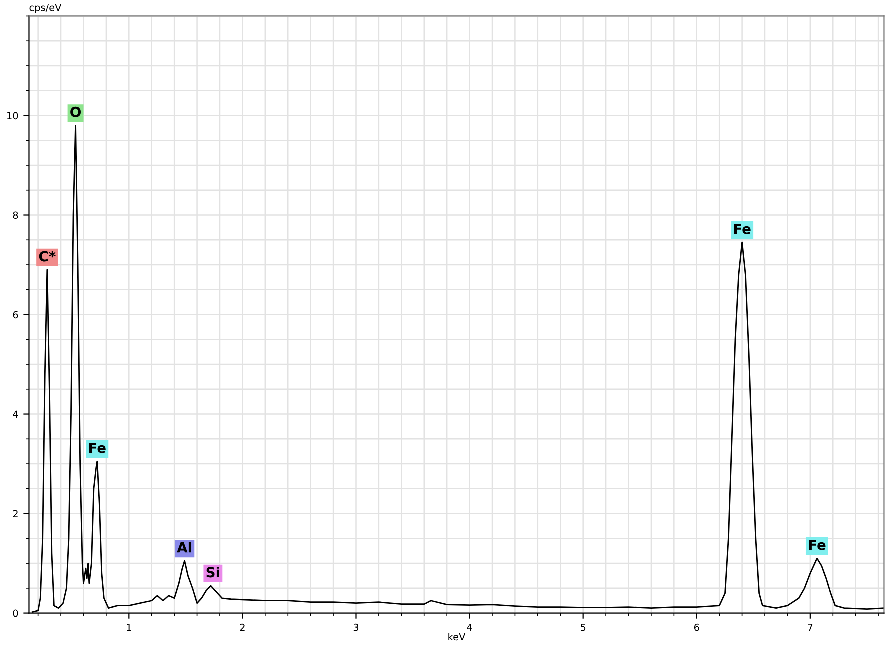 This screenshot has width=886, height=649. Describe the element at coordinates (242, 628) in the screenshot. I see `x-tick-label: 2` at that location.